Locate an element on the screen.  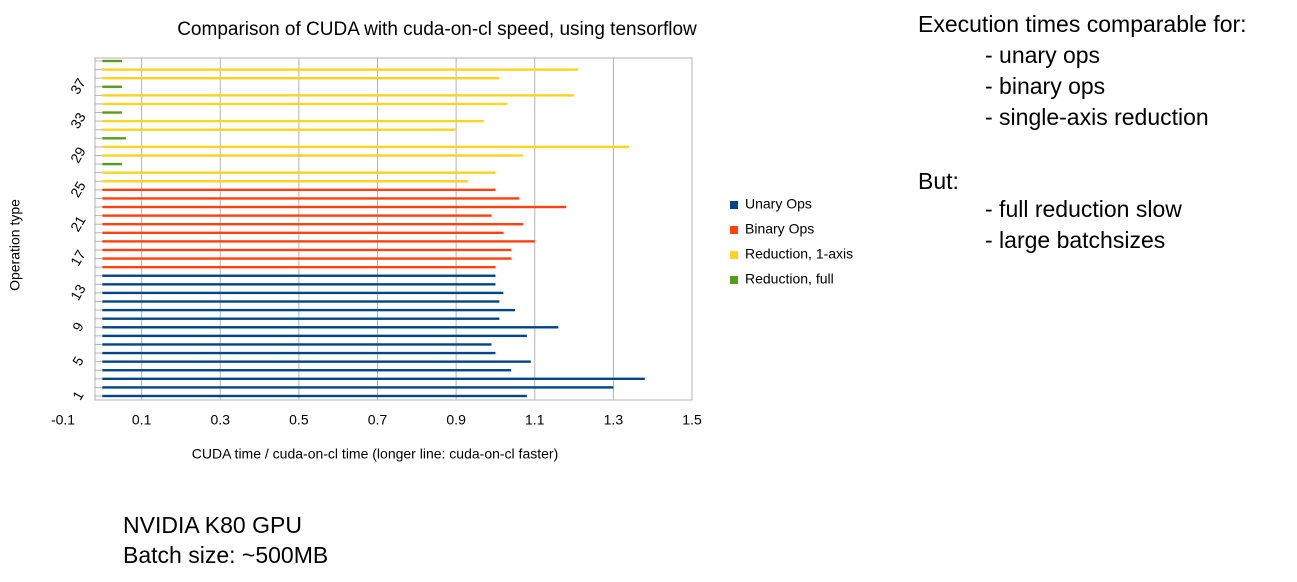
notes-heading: Execution times comparable for: is located at coordinates (1082, 24).